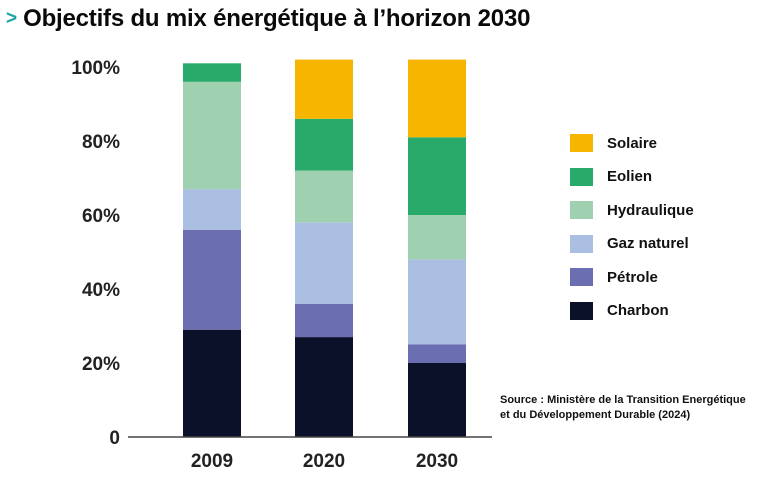  What do you see at coordinates (650, 210) in the screenshot?
I see `legend-label: Hydraulique` at bounding box center [650, 210].